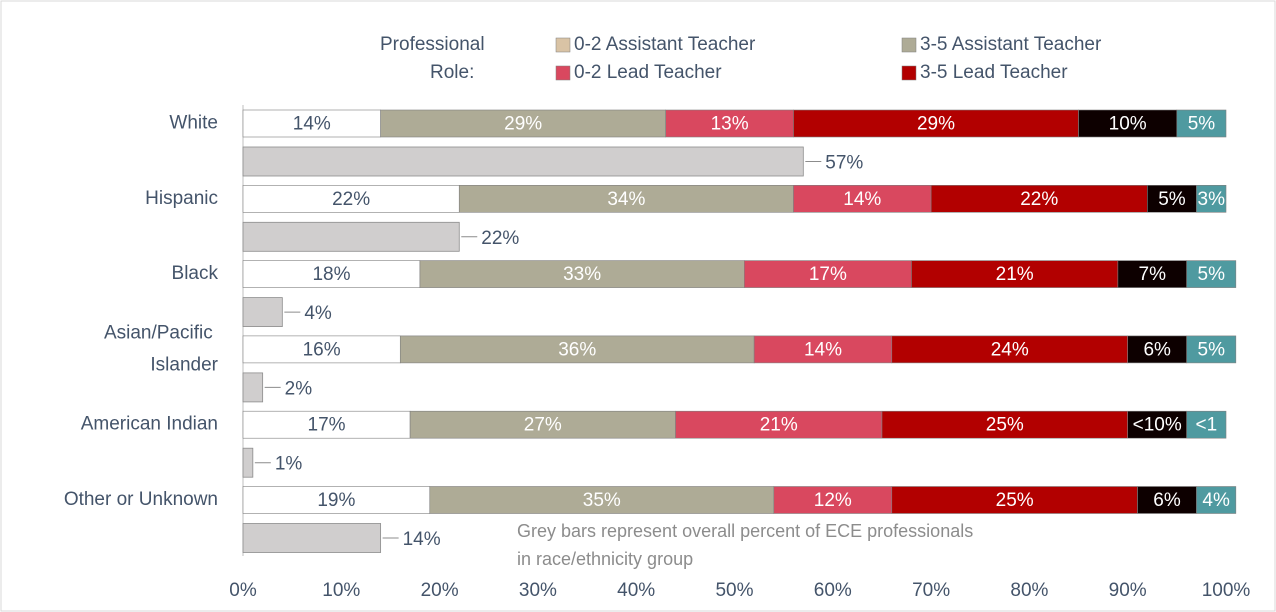  Describe the element at coordinates (1128, 590) in the screenshot. I see `x-tick-label: 90%` at that location.